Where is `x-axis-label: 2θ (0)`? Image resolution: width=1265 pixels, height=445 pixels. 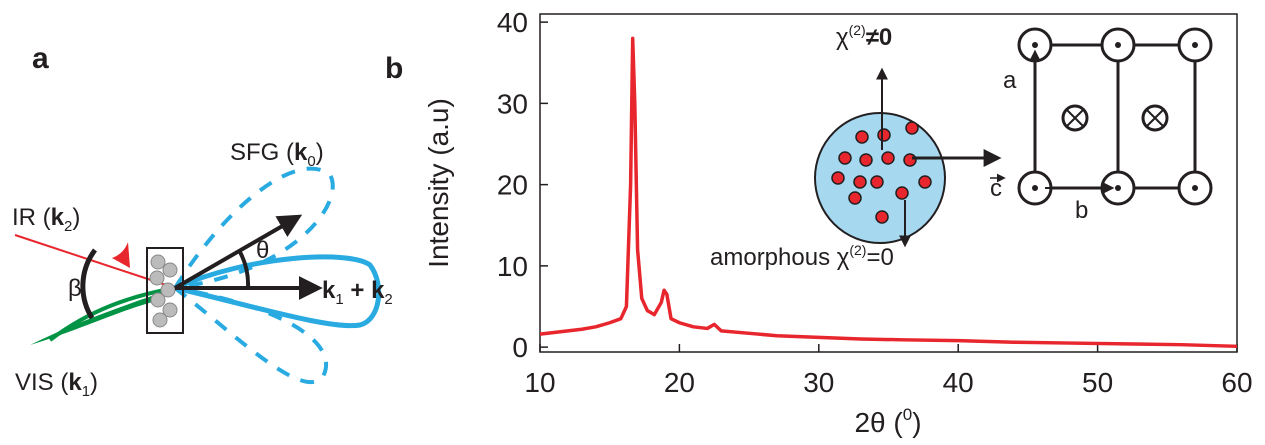
x-axis-label: 2θ (0) is located at coordinates (887, 421).